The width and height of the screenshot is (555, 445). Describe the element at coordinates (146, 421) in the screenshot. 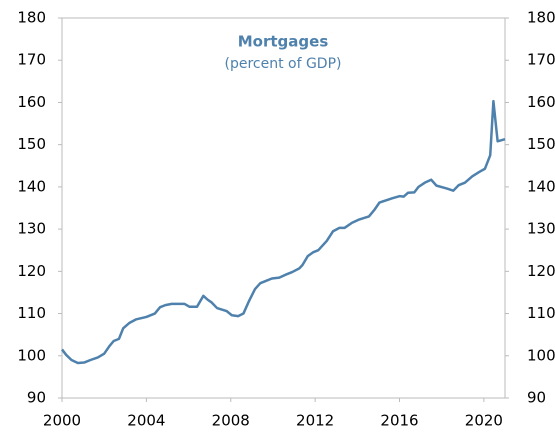

I see `x-tick-label: 2004` at that location.